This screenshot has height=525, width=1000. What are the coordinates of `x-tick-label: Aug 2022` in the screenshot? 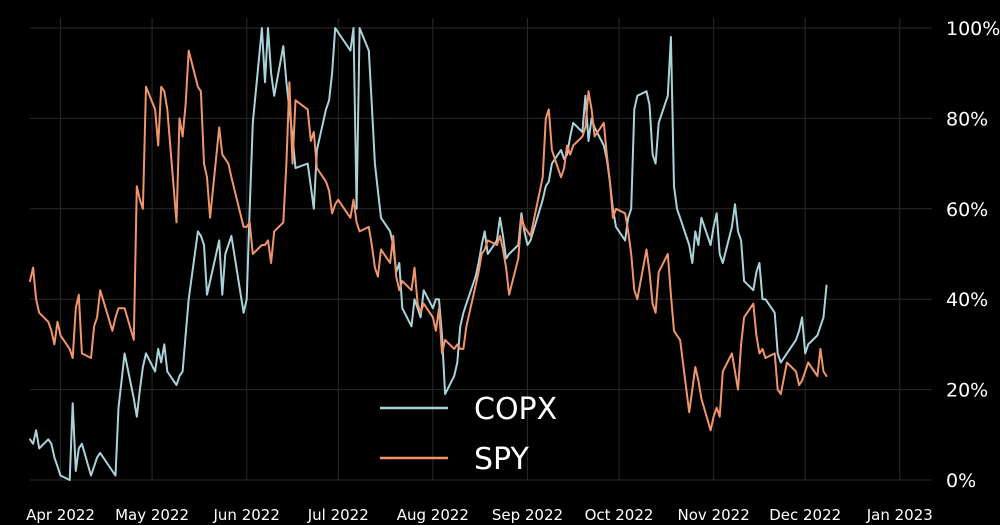 It's located at (433, 515).